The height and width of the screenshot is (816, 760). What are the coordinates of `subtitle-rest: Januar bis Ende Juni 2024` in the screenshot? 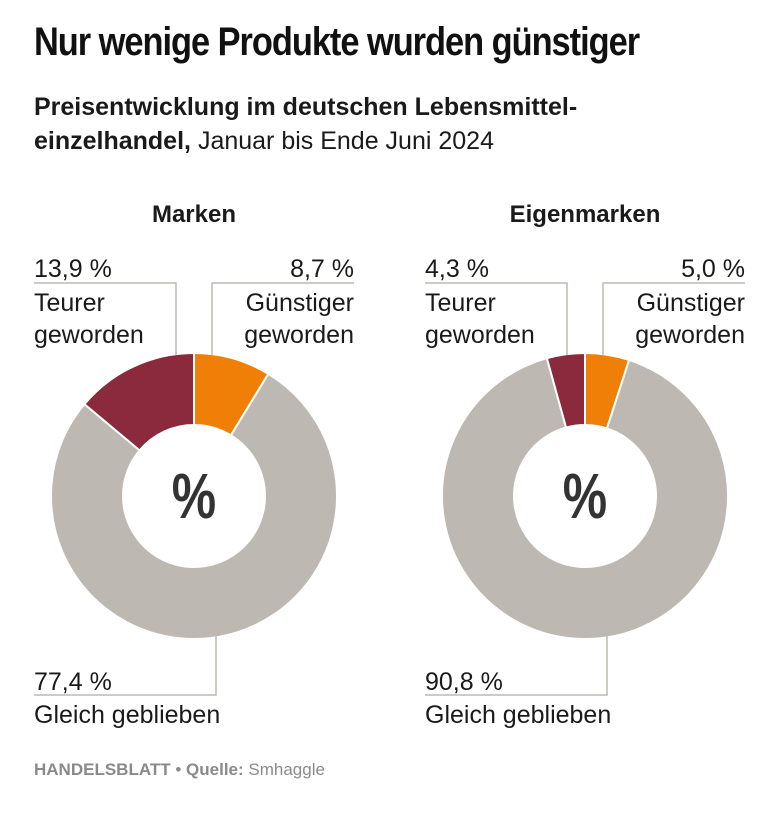 It's located at (345, 141).